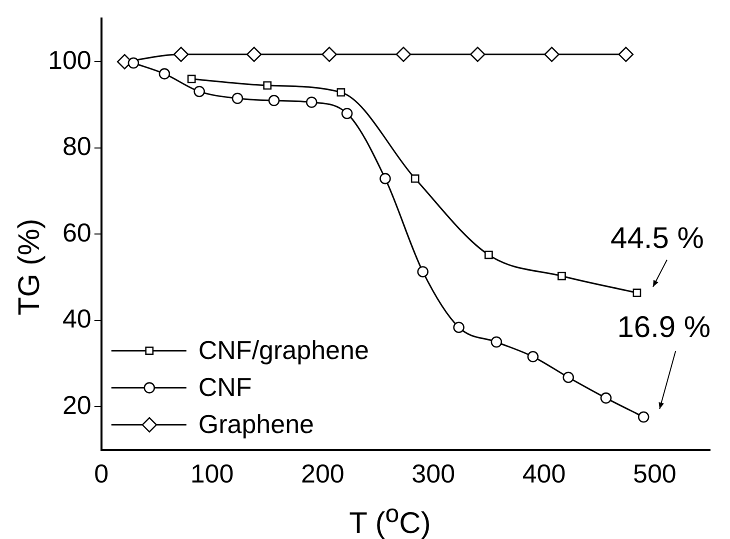 The image size is (730, 539). I want to click on y-tick-label: 100, so click(70, 59).